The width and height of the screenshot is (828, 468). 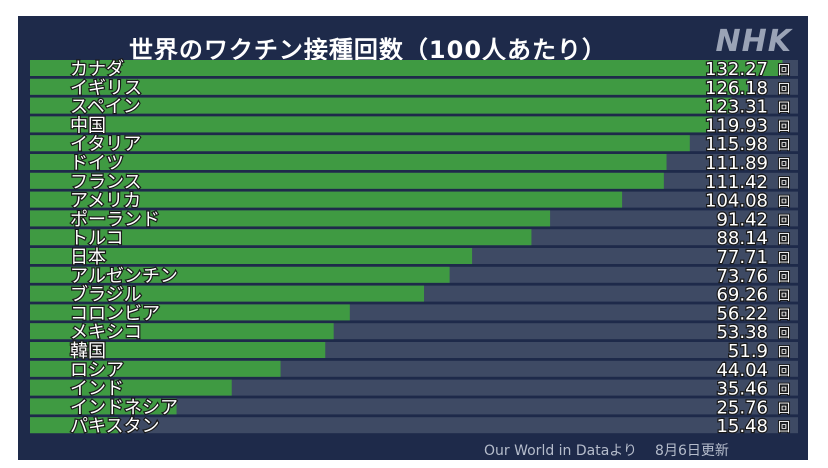 I want to click on value-label: 104.08, so click(x=736, y=201).